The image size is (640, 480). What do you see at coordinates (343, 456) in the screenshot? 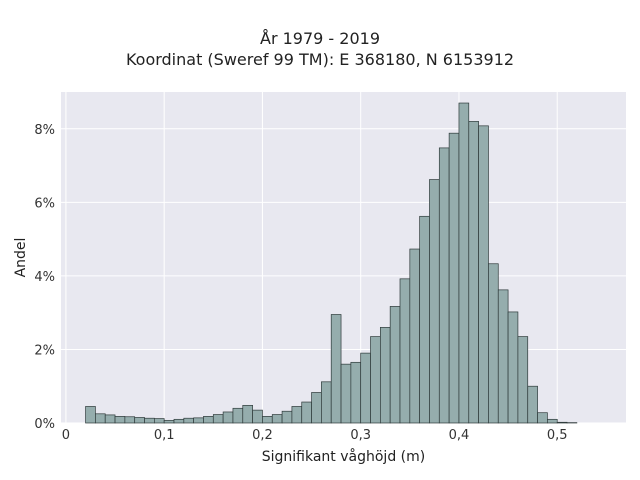
I see `x-axis-label: Signifikant våghöjd (m)` at bounding box center [343, 456].